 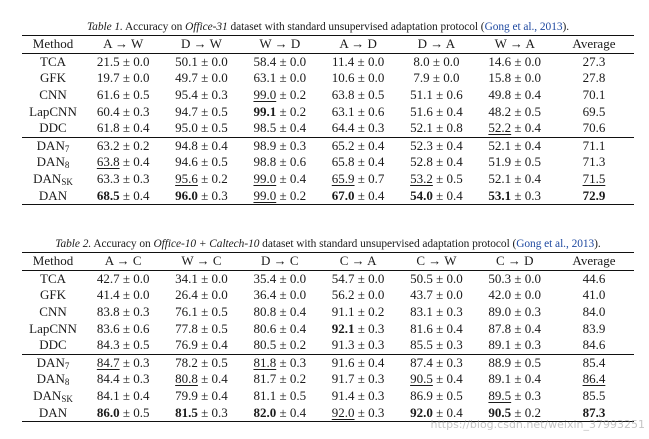 What do you see at coordinates (201, 312) in the screenshot?
I see `accuracy-cell: 76.1 ± 0.5` at bounding box center [201, 312].